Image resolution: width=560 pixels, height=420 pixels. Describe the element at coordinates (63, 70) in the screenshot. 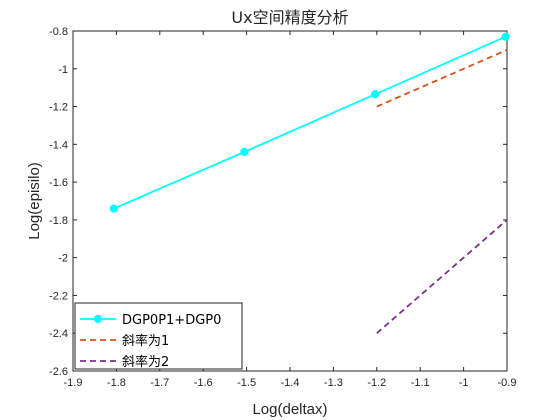

I see `y-tick-label: -1` at that location.